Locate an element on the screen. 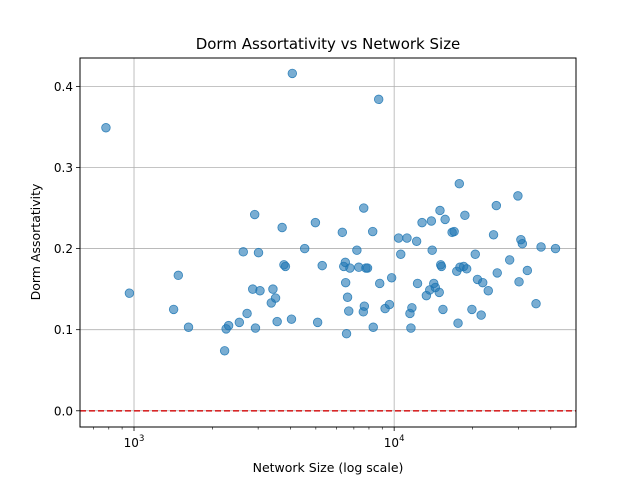 The height and width of the screenshot is (484, 640). y-tick-label: 0.0 is located at coordinates (63, 411).